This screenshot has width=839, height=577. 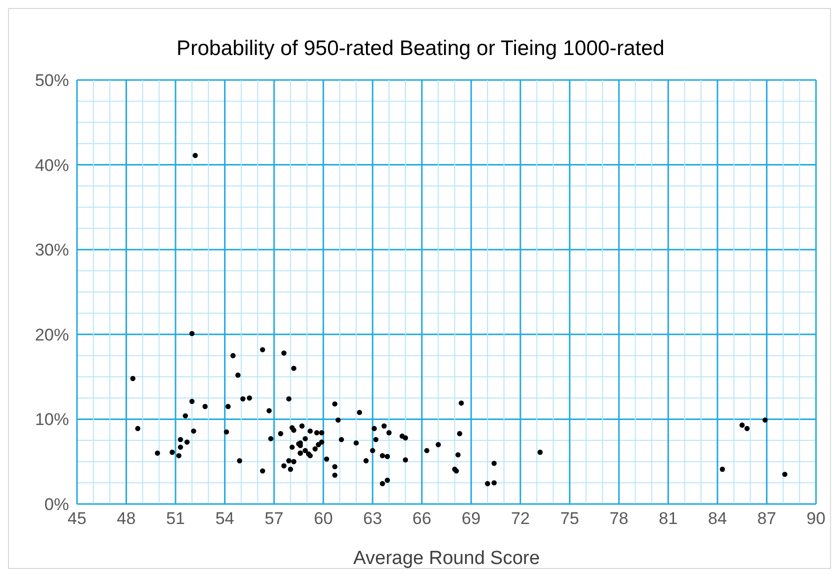 What do you see at coordinates (766, 518) in the screenshot?
I see `x-tick-label: 87` at bounding box center [766, 518].